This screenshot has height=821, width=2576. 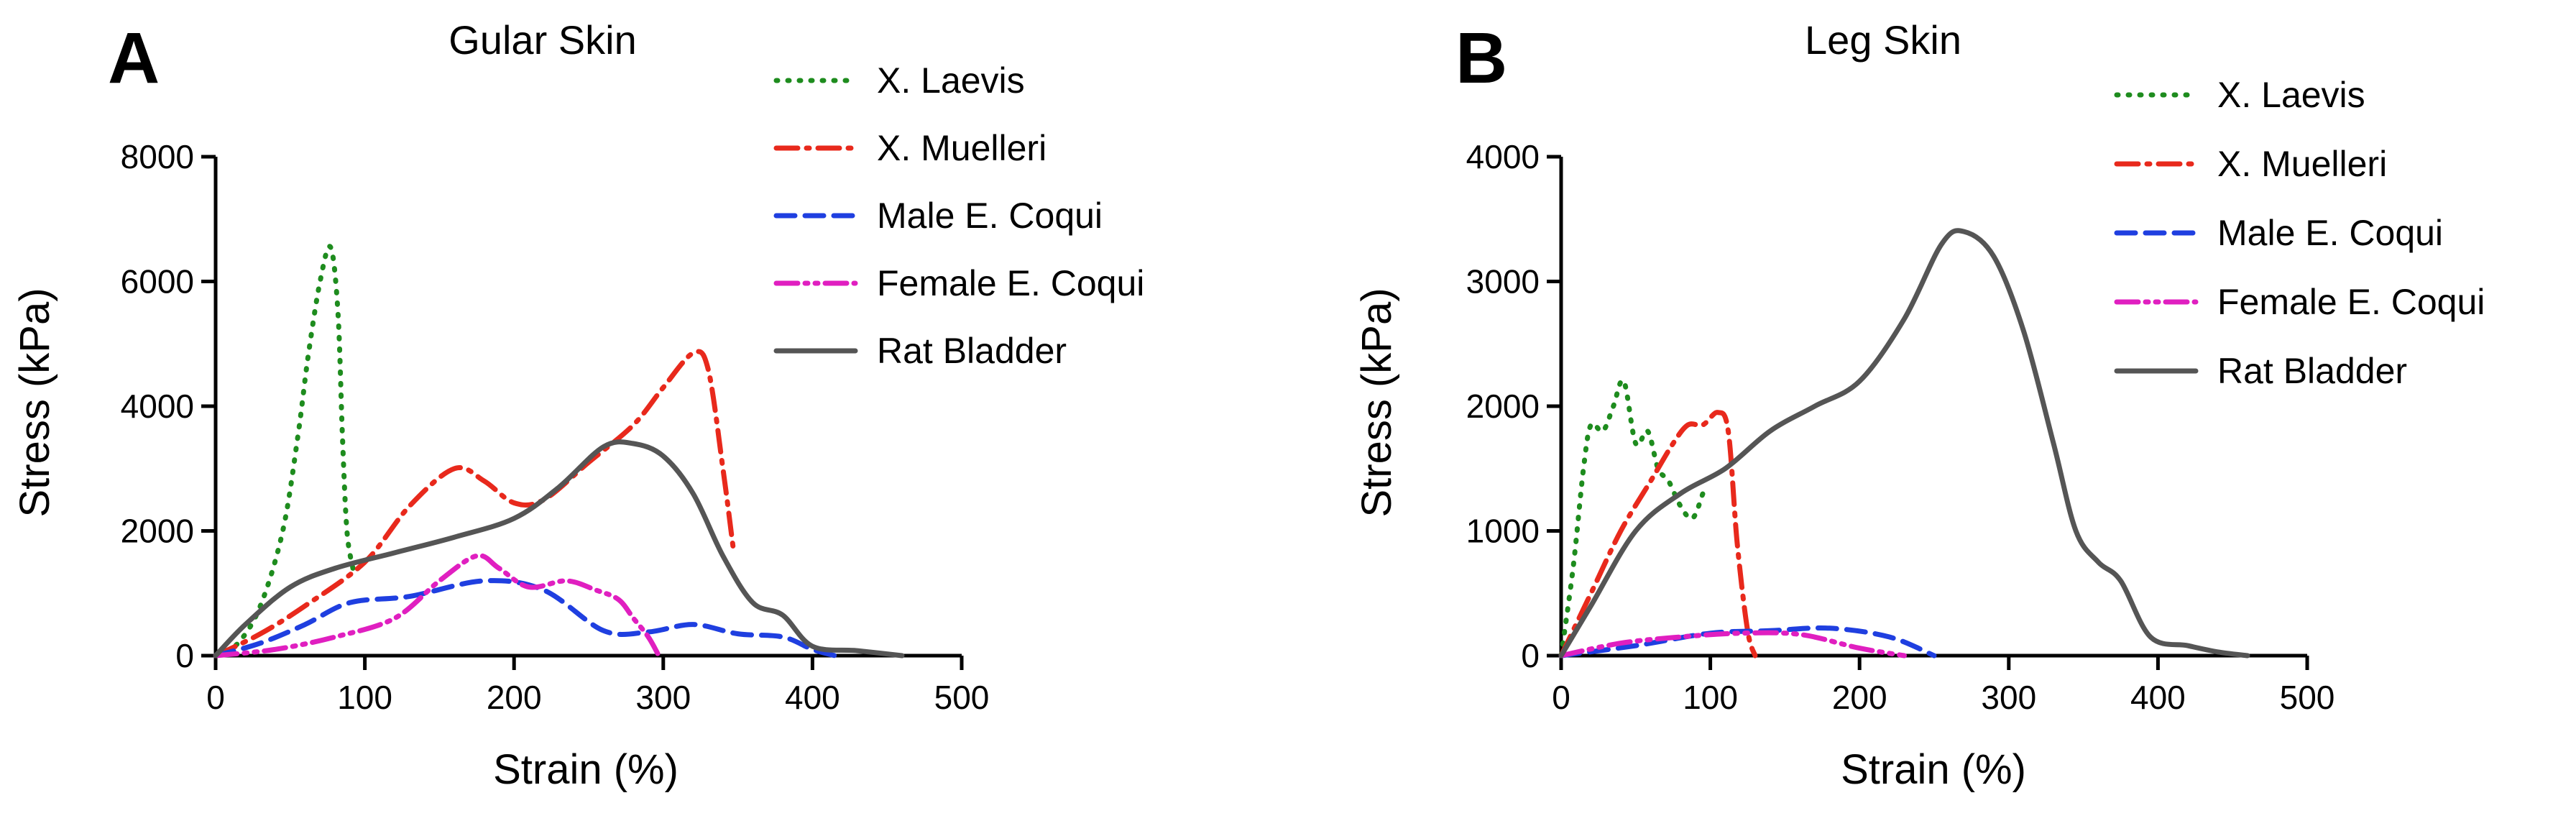 What do you see at coordinates (1503, 282) in the screenshot?
I see `y-tick-label: 3000` at bounding box center [1503, 282].